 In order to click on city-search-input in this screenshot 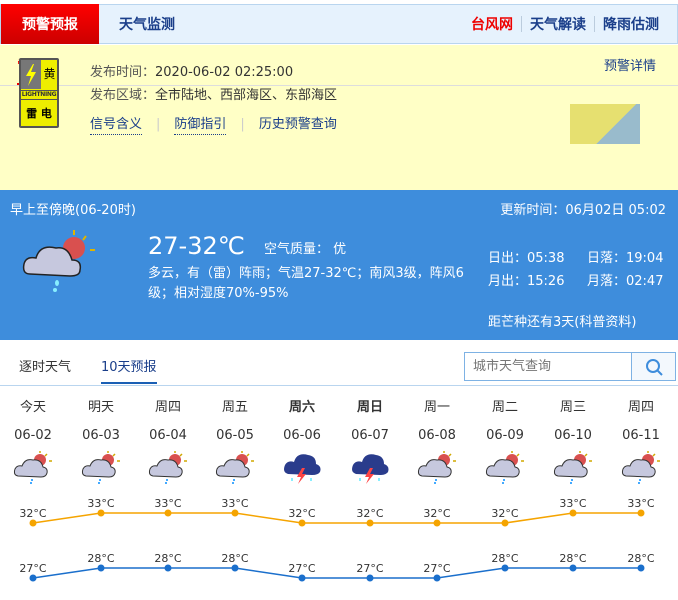, I will do `click(548, 366)`.